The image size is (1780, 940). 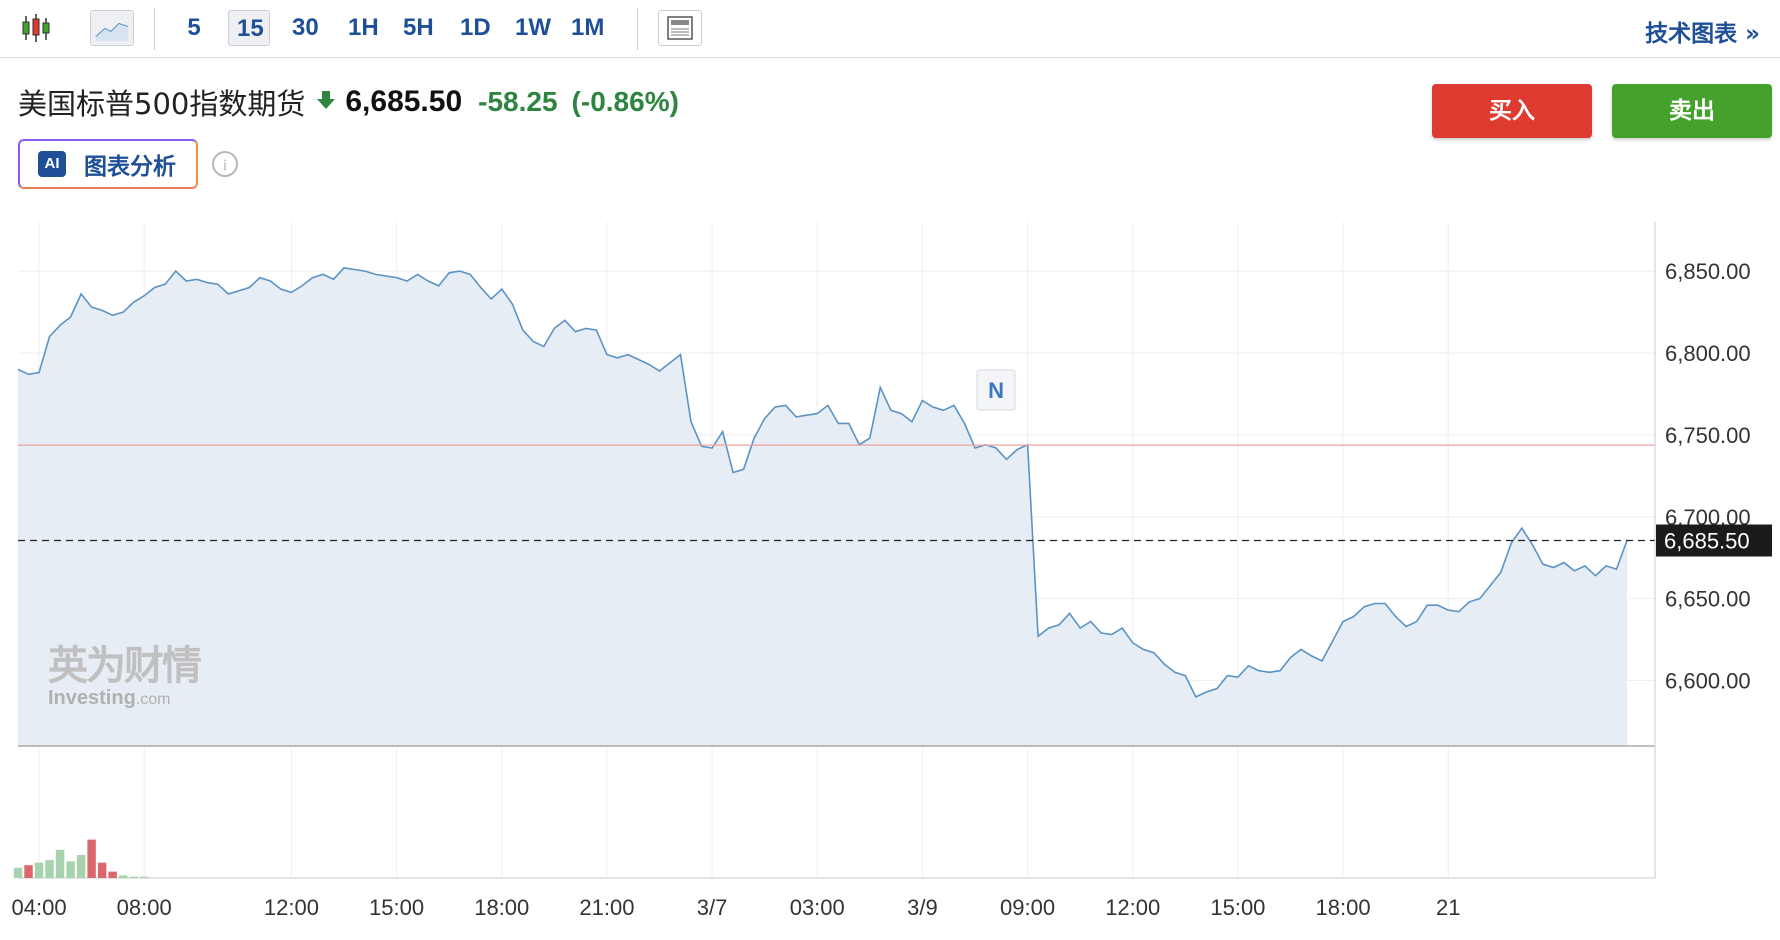 I want to click on ai-button-label: 图表分析, so click(x=130, y=167).